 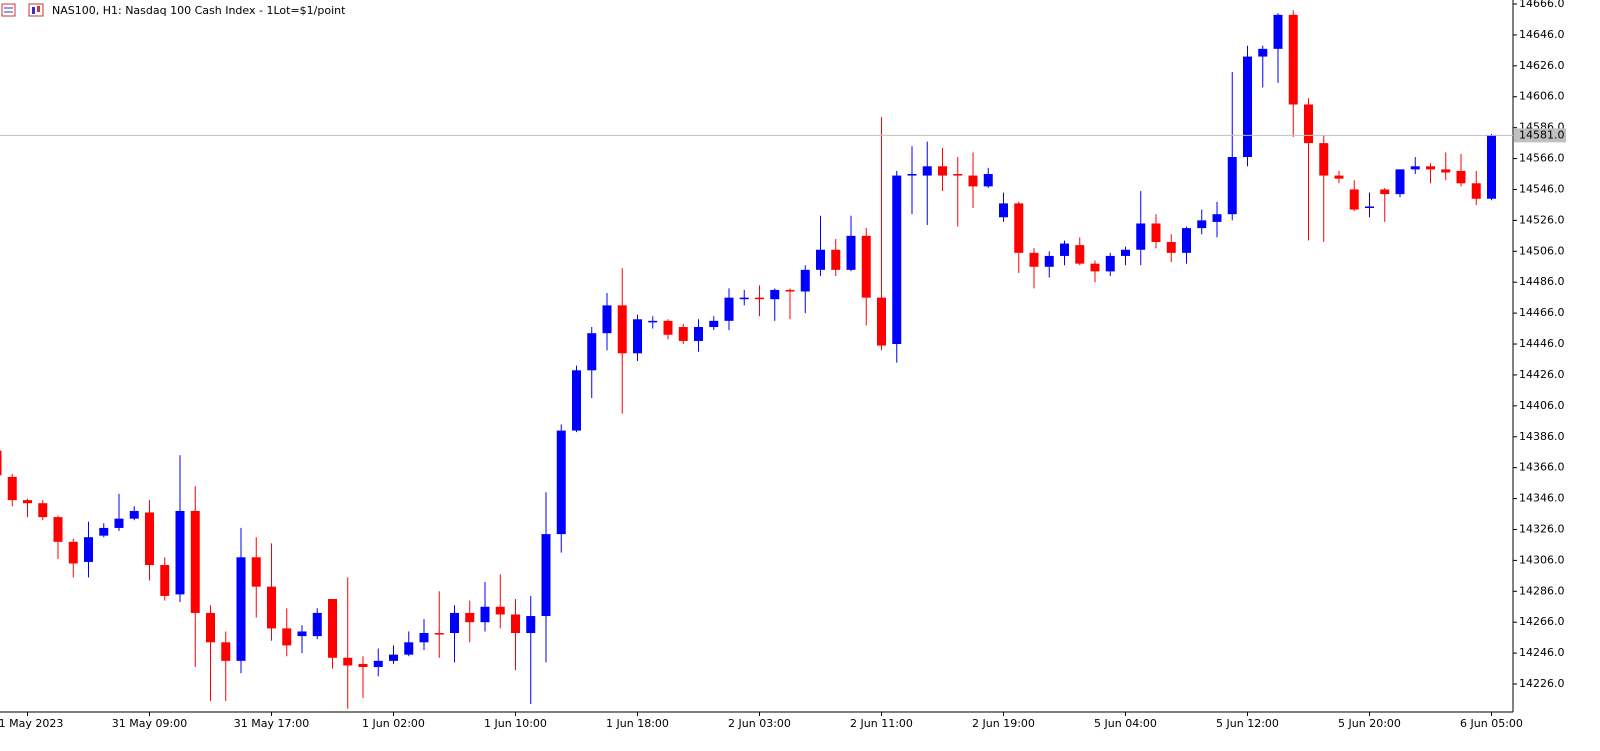 What do you see at coordinates (1542, 250) in the screenshot?
I see `y-tick-label: 14506.0` at bounding box center [1542, 250].